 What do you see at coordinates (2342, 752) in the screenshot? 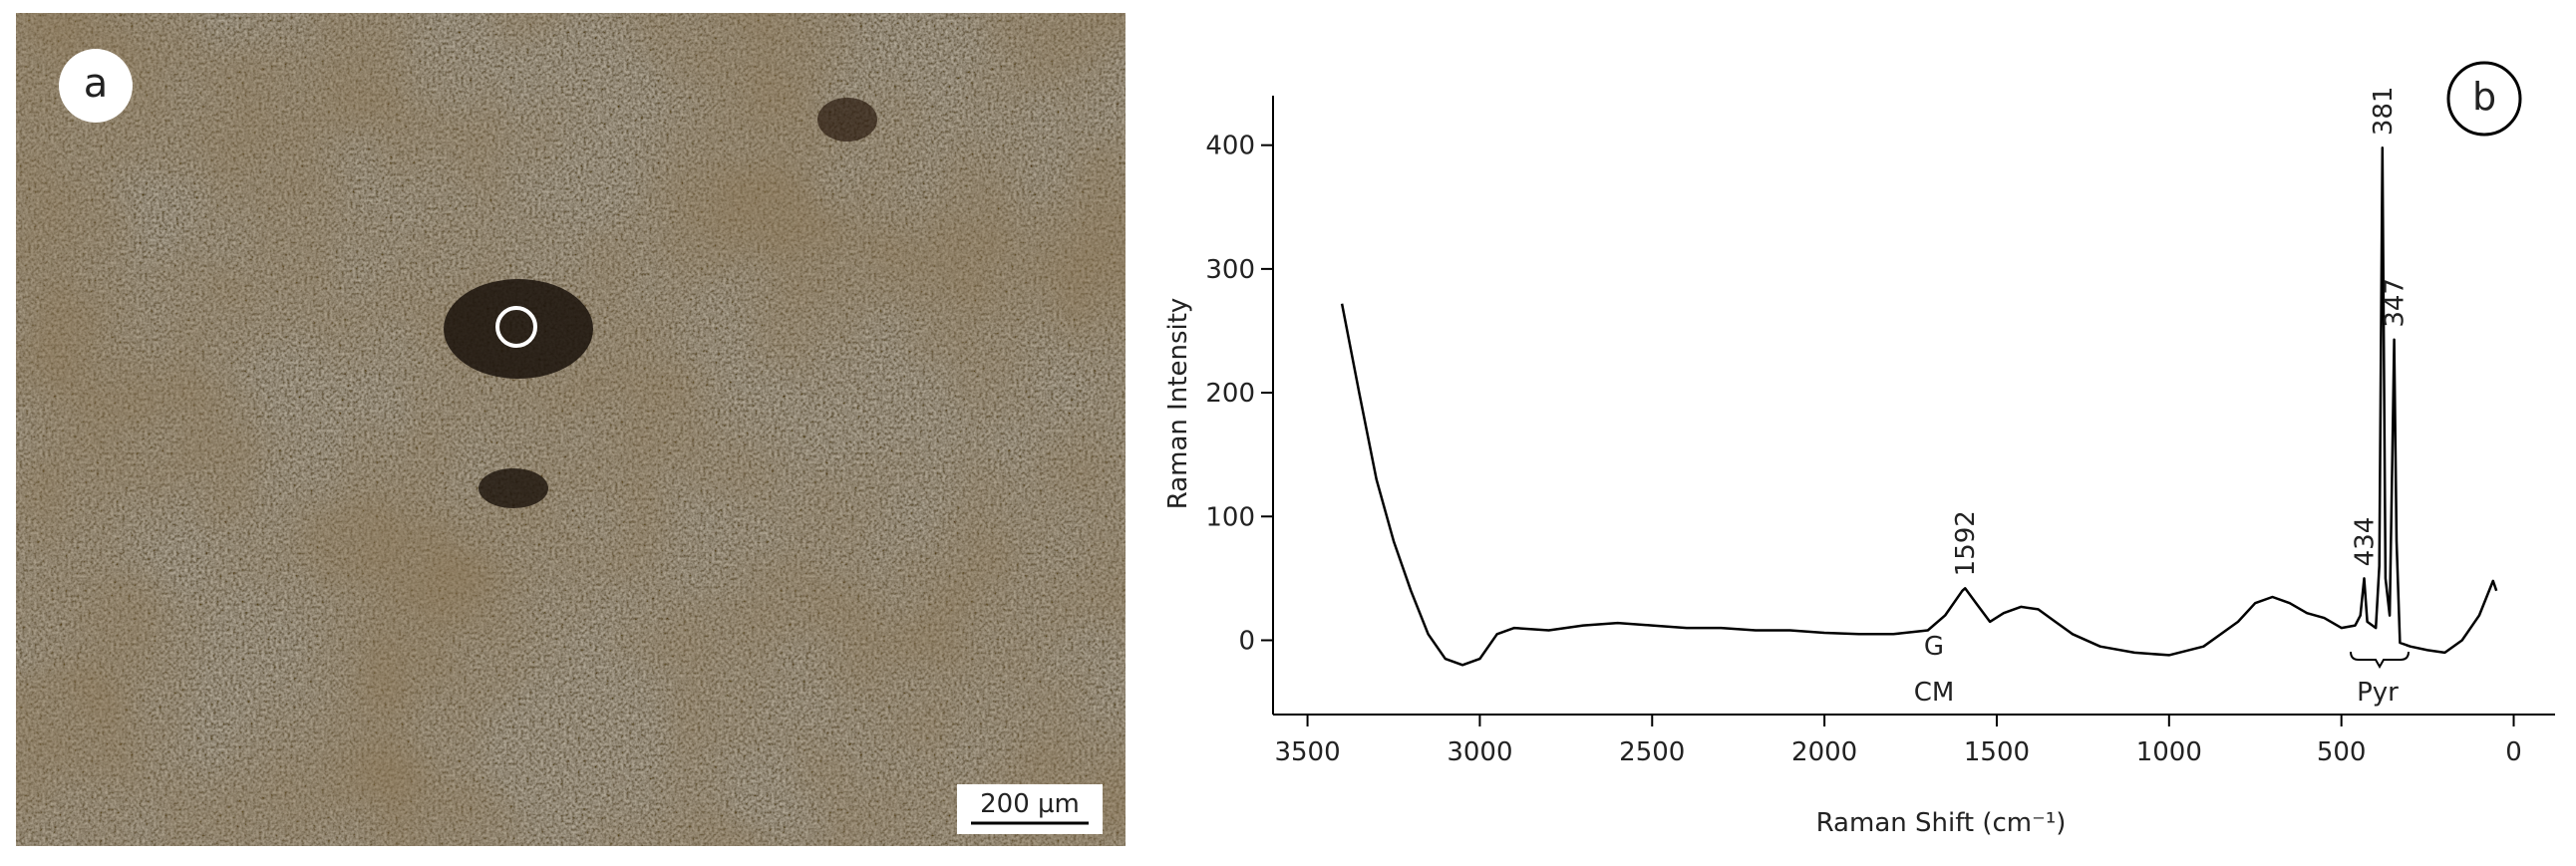
I see `x-tick-label: 500` at bounding box center [2342, 752].